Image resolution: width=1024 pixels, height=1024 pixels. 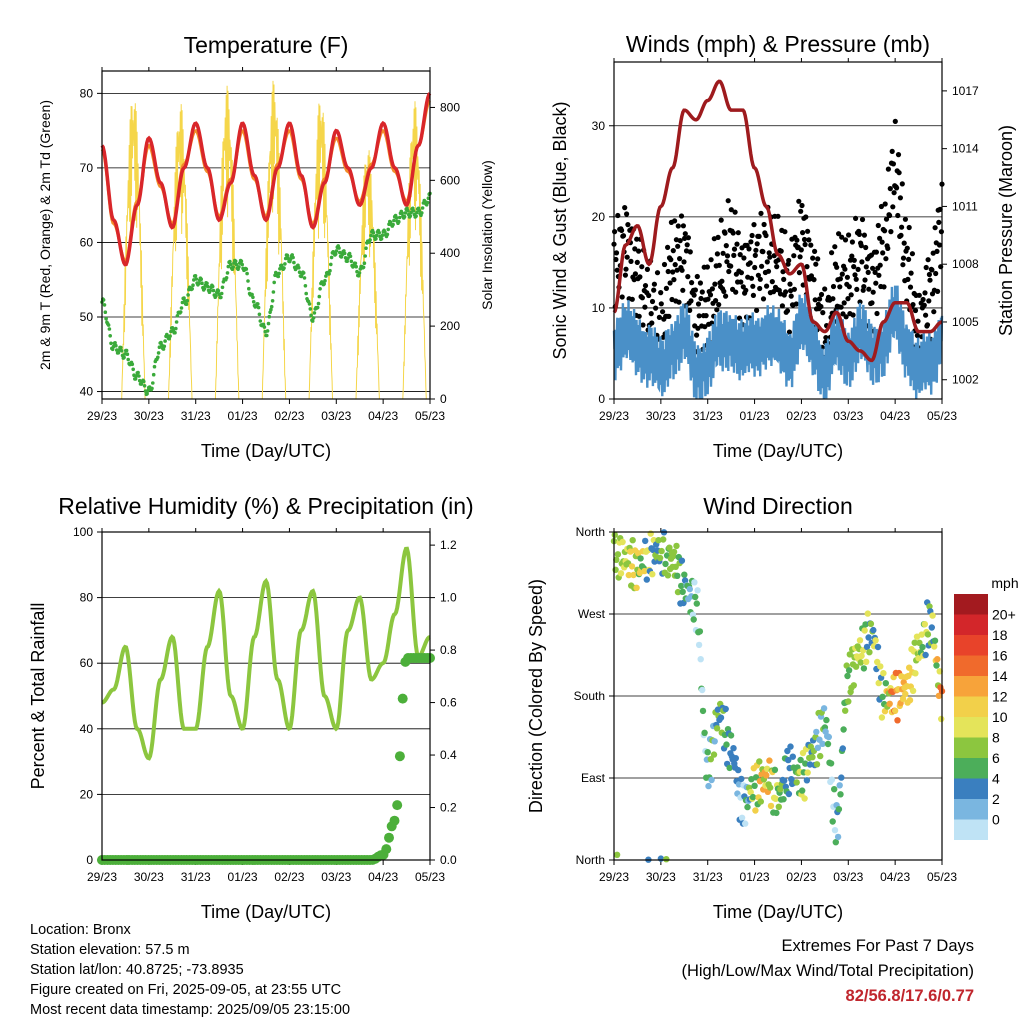 I want to click on x-tick-label: 05/23, so click(x=430, y=416).